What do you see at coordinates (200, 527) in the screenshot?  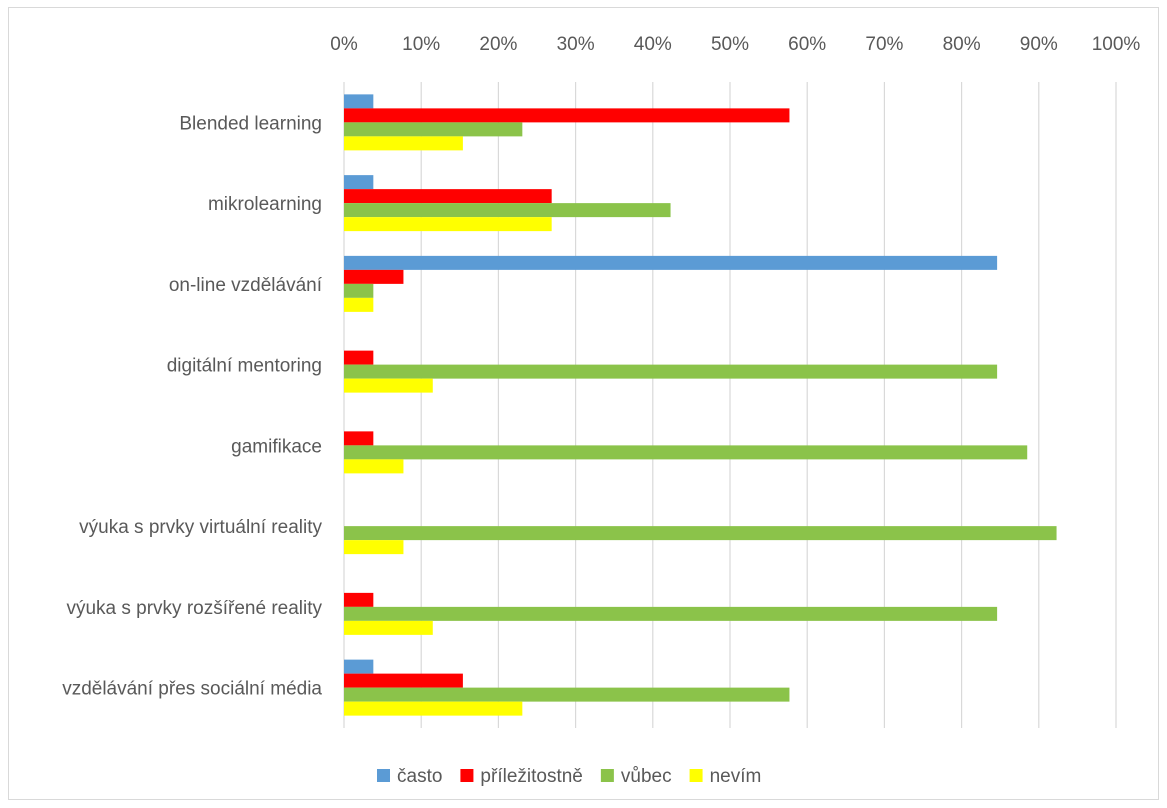 I see `category-label: výuka s prvky virtuální reality` at bounding box center [200, 527].